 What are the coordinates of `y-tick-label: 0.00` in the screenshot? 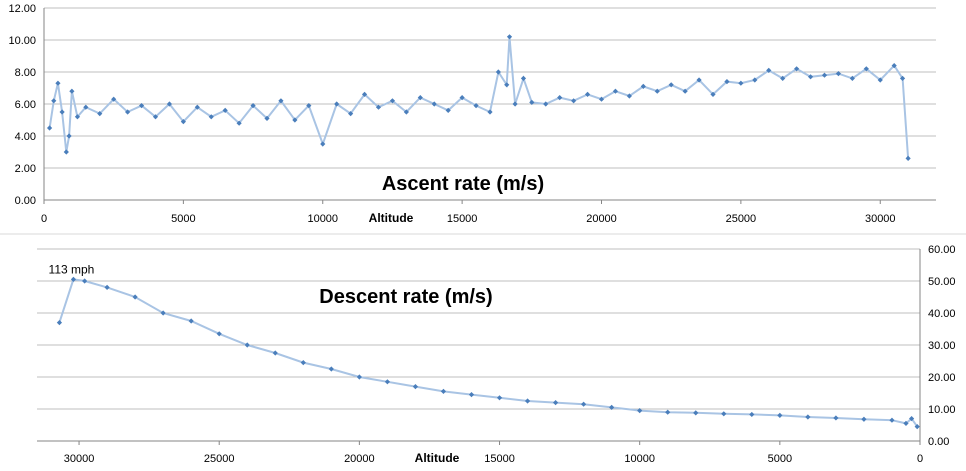 It's located at (938, 442).